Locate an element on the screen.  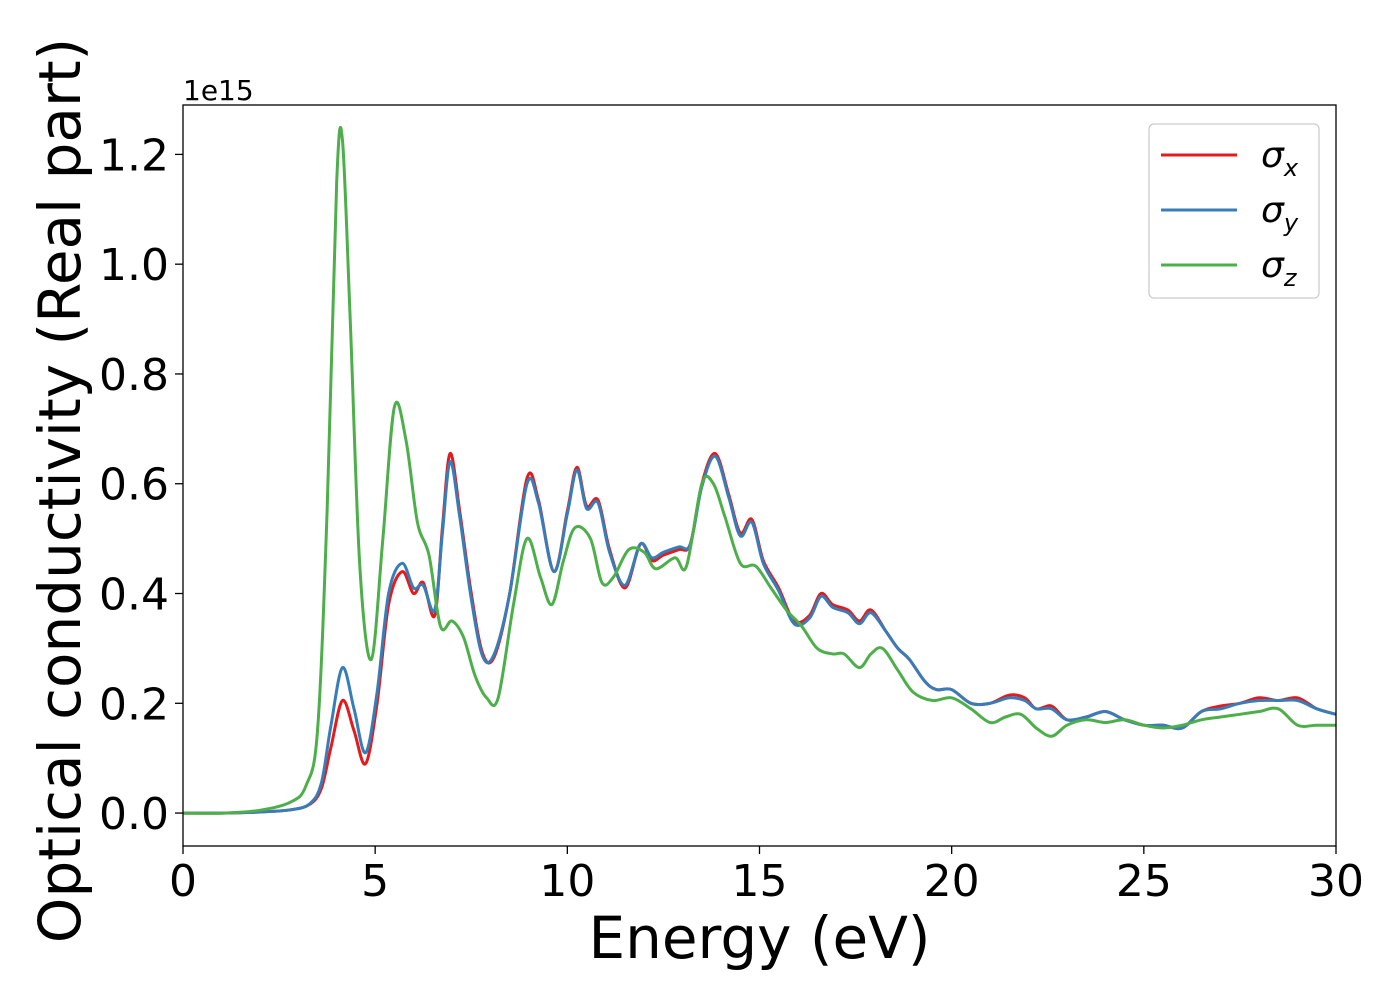
y-tick-label: 0.0 is located at coordinates (134, 814).